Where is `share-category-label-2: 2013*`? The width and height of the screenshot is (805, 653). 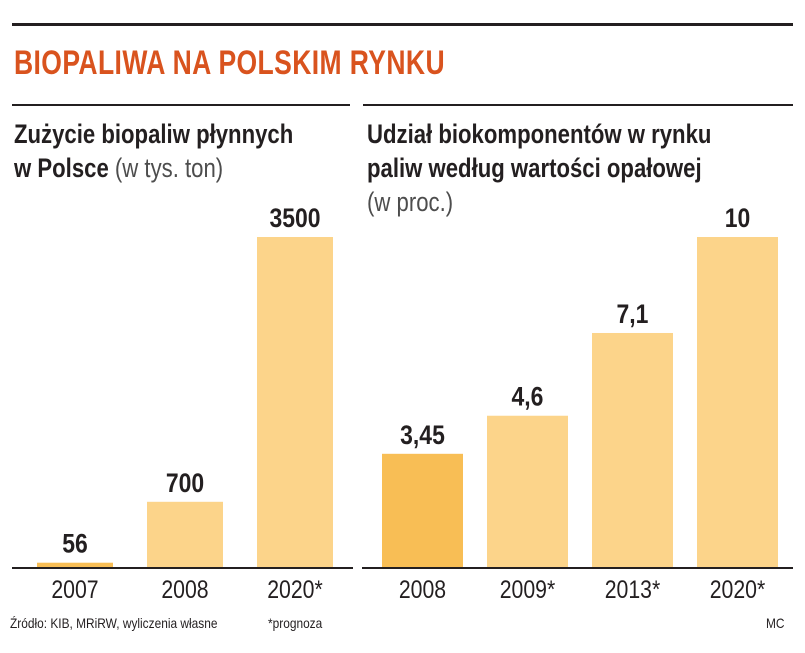
share-category-label-2: 2013* is located at coordinates (633, 589).